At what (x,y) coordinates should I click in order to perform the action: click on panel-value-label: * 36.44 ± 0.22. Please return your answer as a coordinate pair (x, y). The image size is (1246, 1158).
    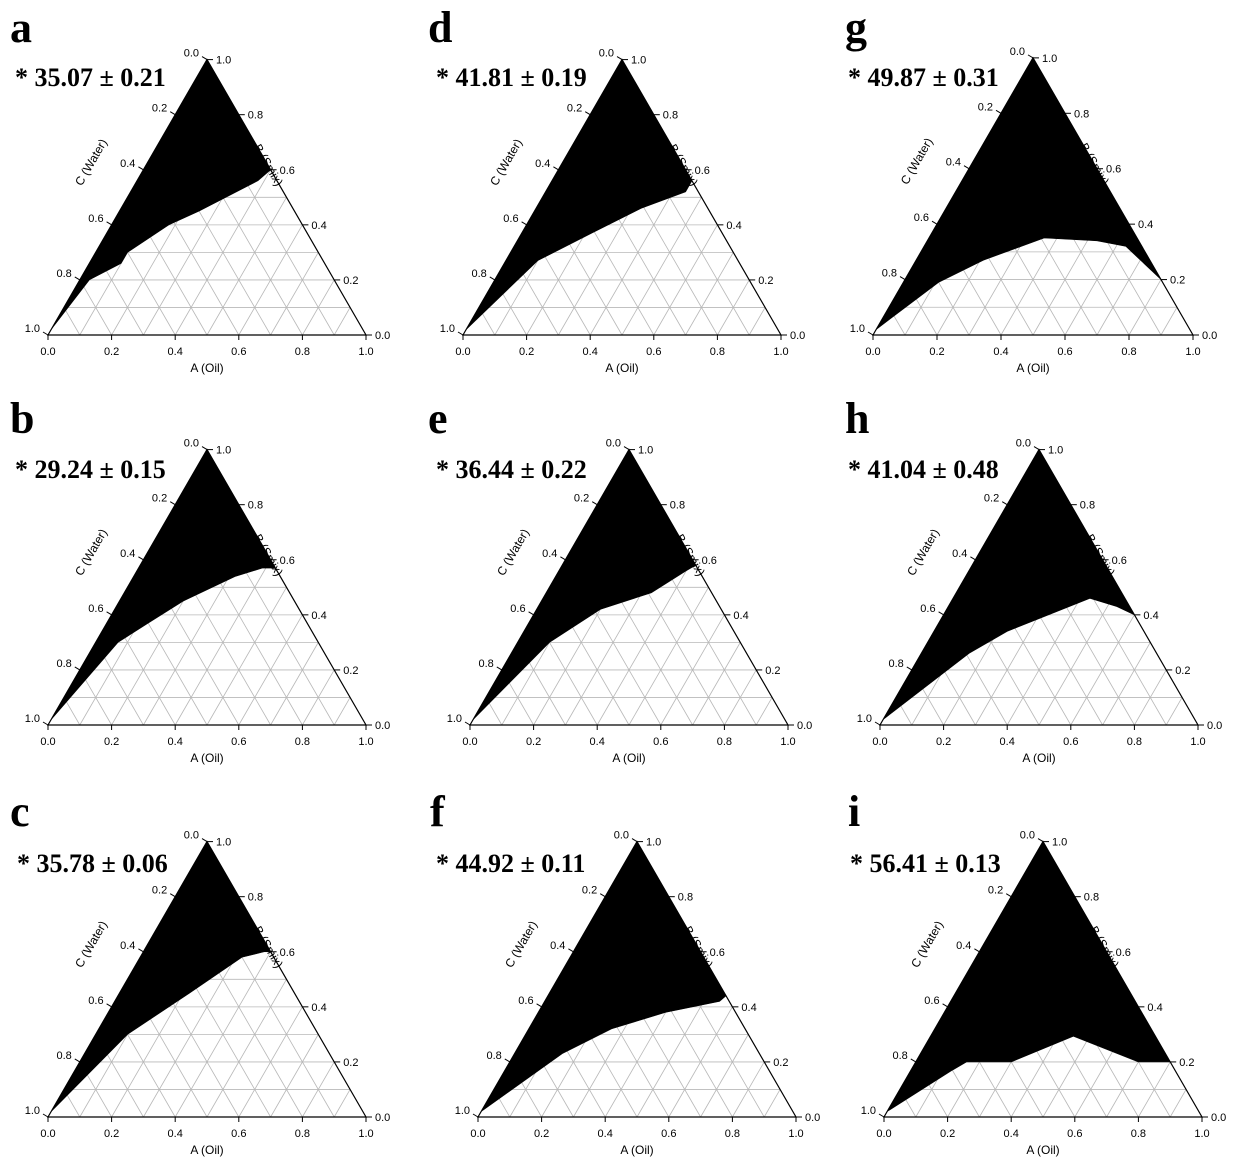
    Looking at the image, I should click on (511, 469).